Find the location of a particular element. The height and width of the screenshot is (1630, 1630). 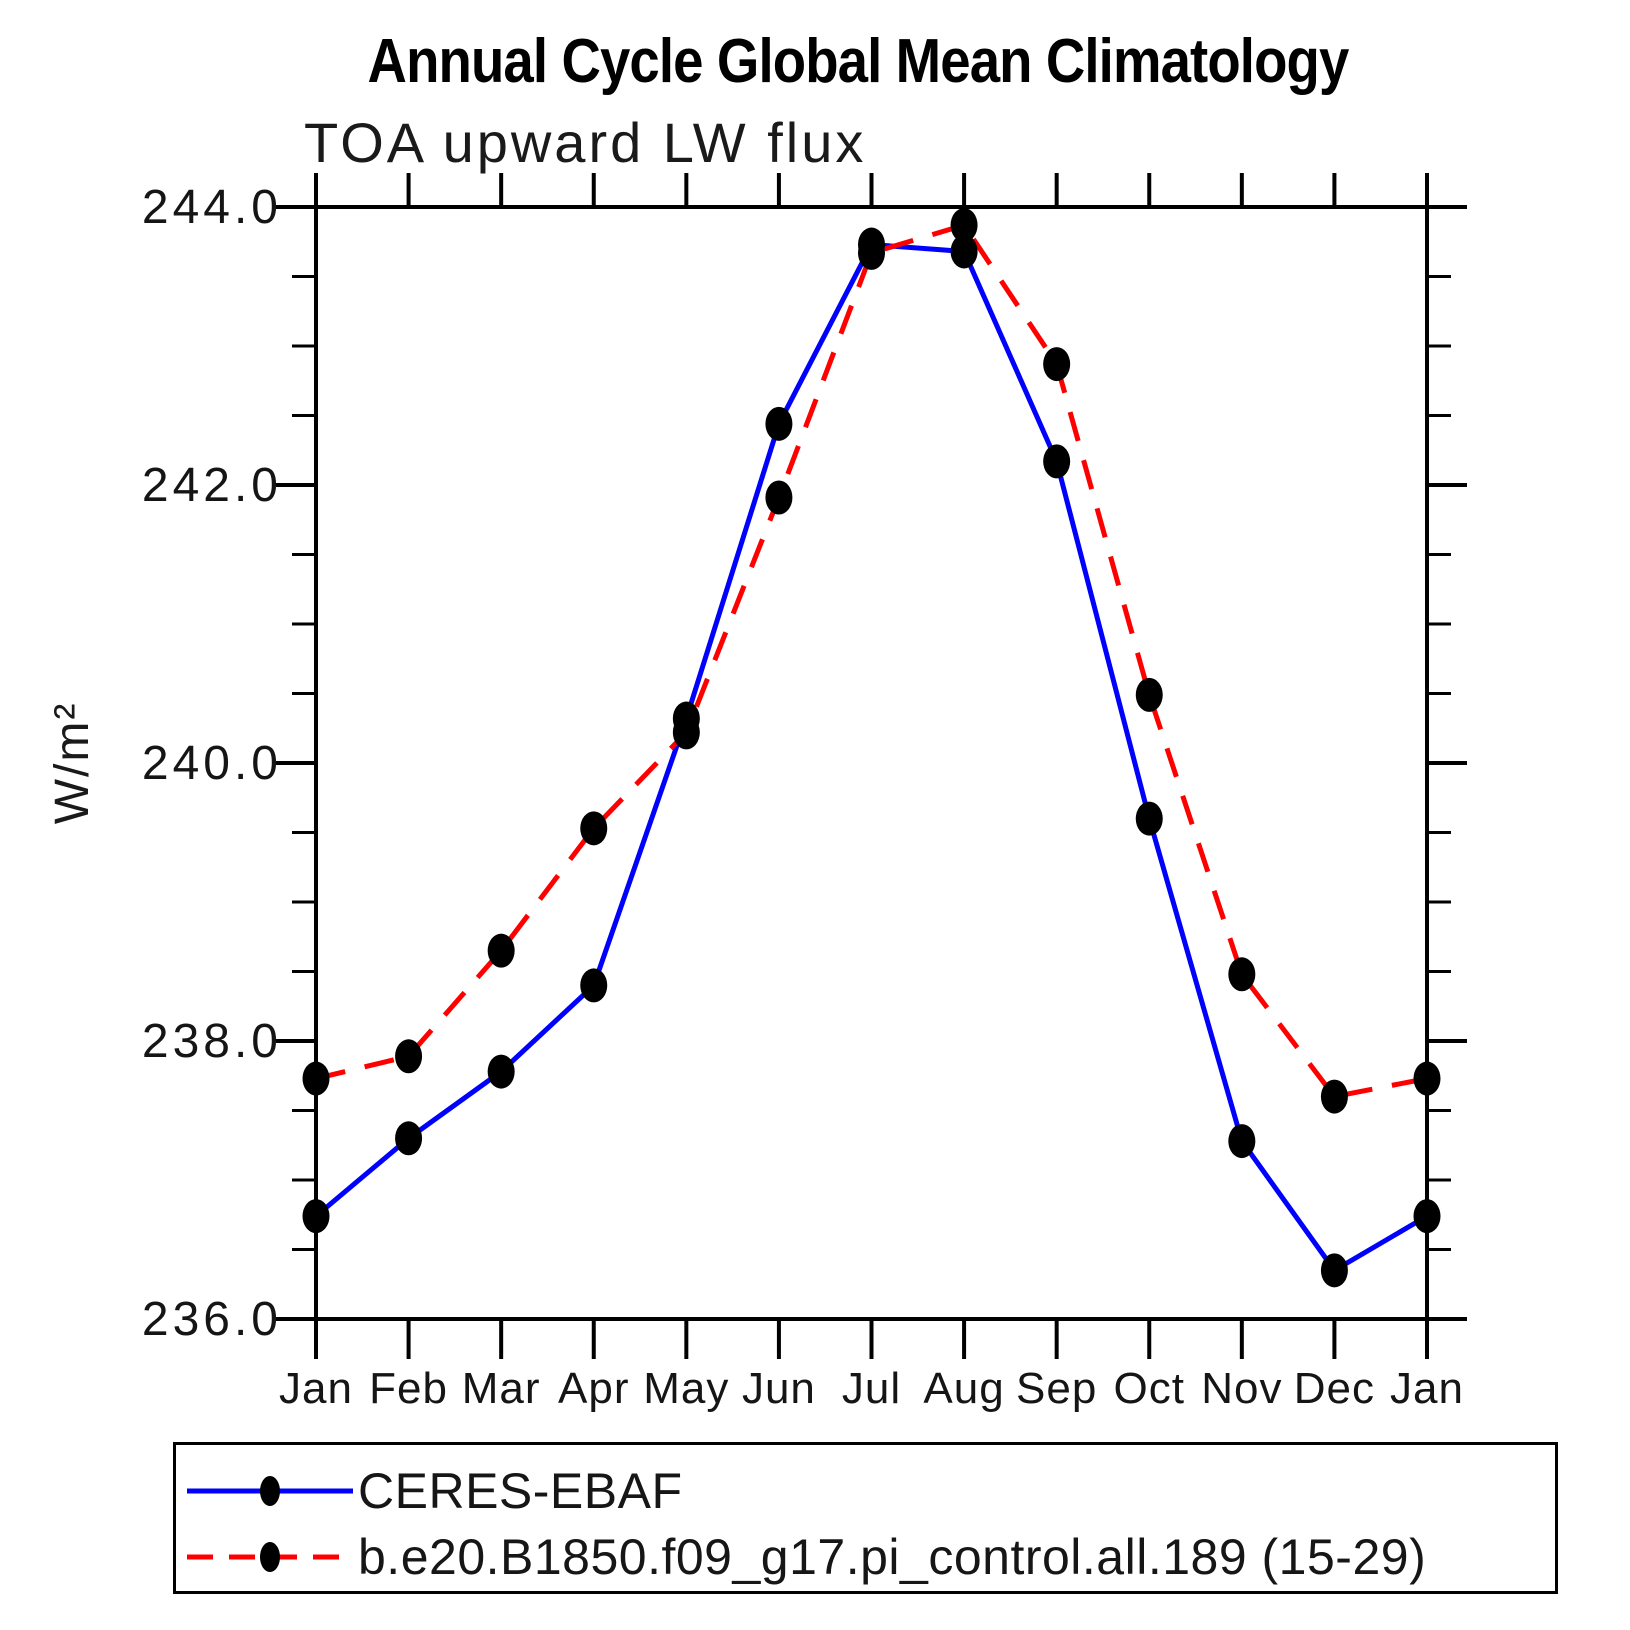

x-tick-label: Dec is located at coordinates (1334, 1388).